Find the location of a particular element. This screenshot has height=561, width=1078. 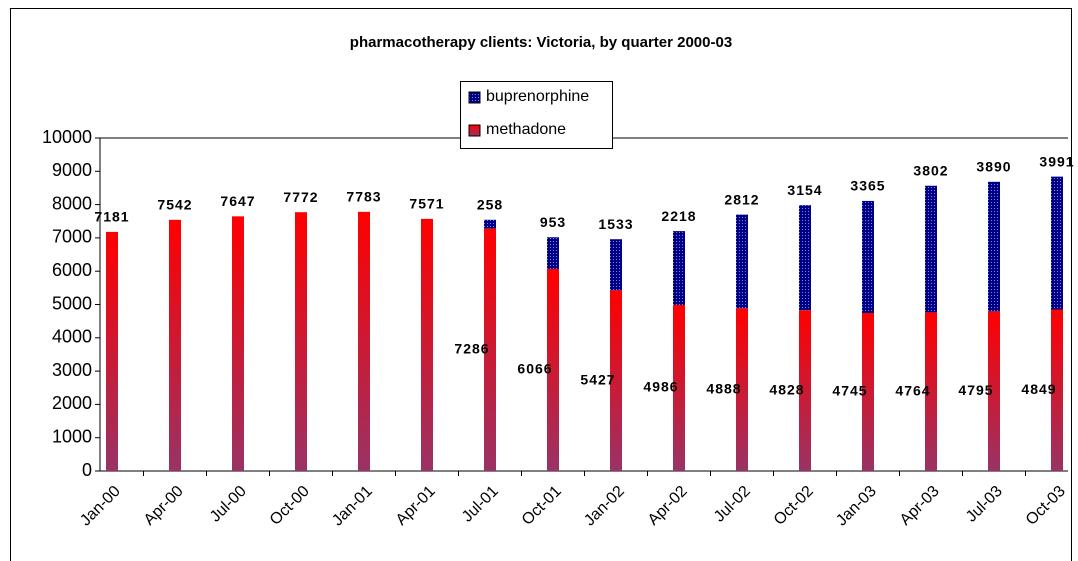

data-label: 7181 is located at coordinates (111, 217).